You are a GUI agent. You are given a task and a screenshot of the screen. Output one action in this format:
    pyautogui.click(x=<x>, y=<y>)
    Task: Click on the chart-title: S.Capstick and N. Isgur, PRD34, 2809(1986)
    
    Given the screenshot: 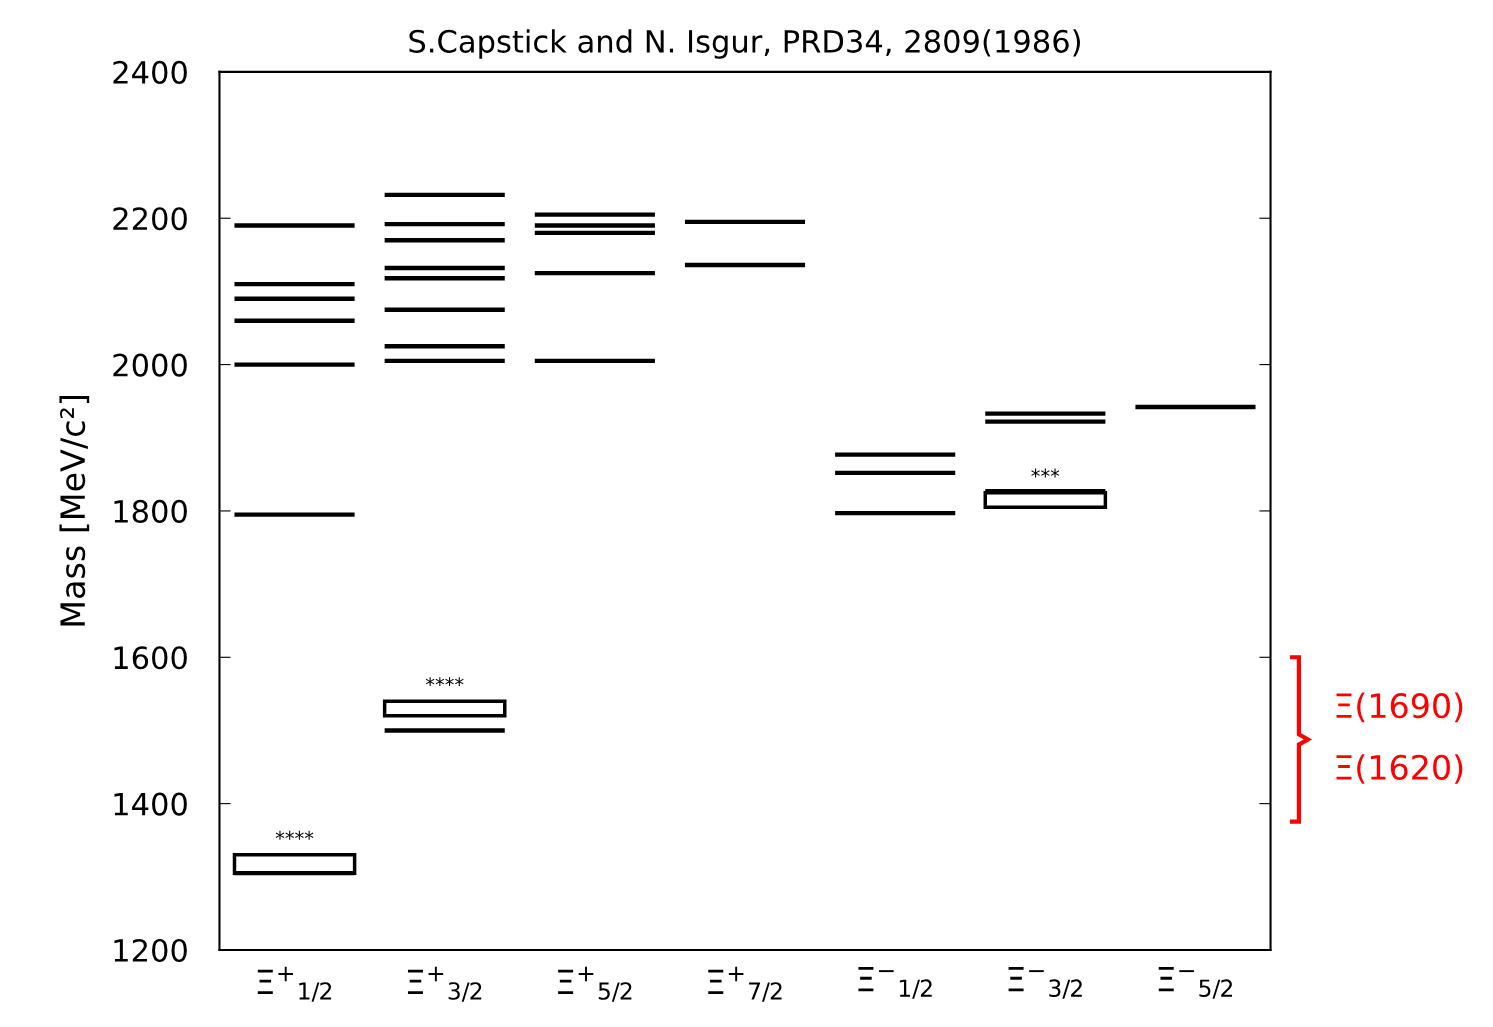 What is the action you would take?
    pyautogui.click(x=744, y=44)
    